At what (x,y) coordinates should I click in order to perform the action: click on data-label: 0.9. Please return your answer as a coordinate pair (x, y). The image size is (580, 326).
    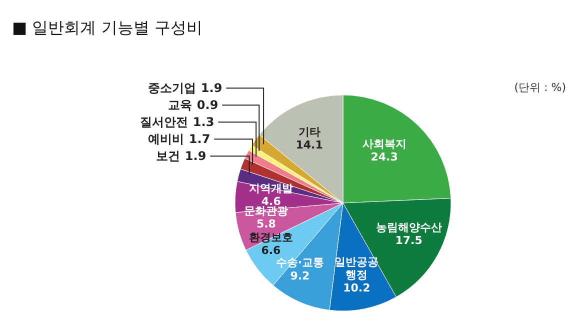
    Looking at the image, I should click on (207, 105).